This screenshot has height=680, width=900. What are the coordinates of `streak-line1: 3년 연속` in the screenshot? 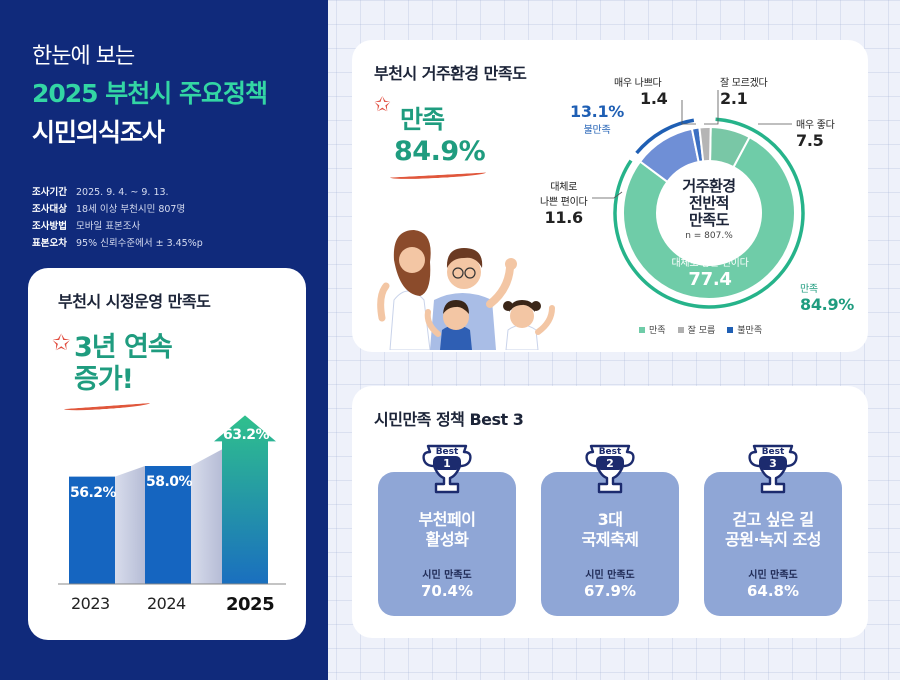 It's located at (123, 347).